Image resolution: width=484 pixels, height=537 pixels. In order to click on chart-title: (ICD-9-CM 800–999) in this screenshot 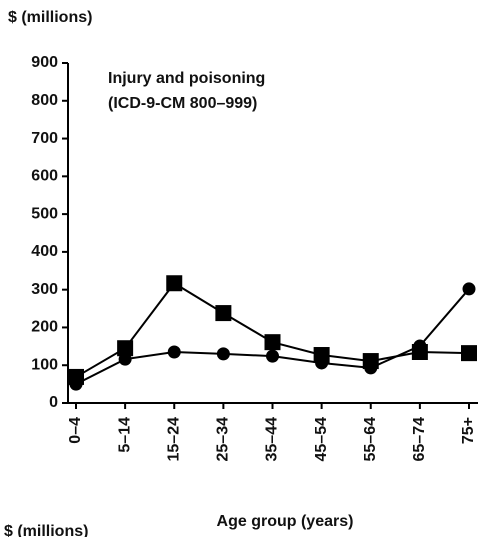, I will do `click(182, 103)`.